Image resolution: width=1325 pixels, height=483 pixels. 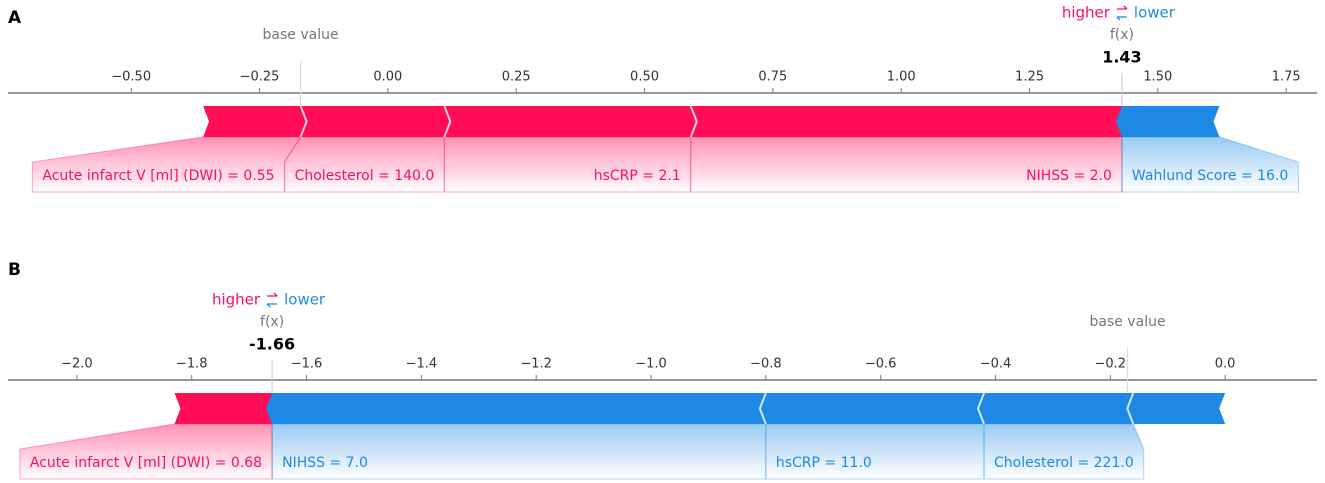 What do you see at coordinates (881, 364) in the screenshot?
I see `x-tick-label: −0.6` at bounding box center [881, 364].